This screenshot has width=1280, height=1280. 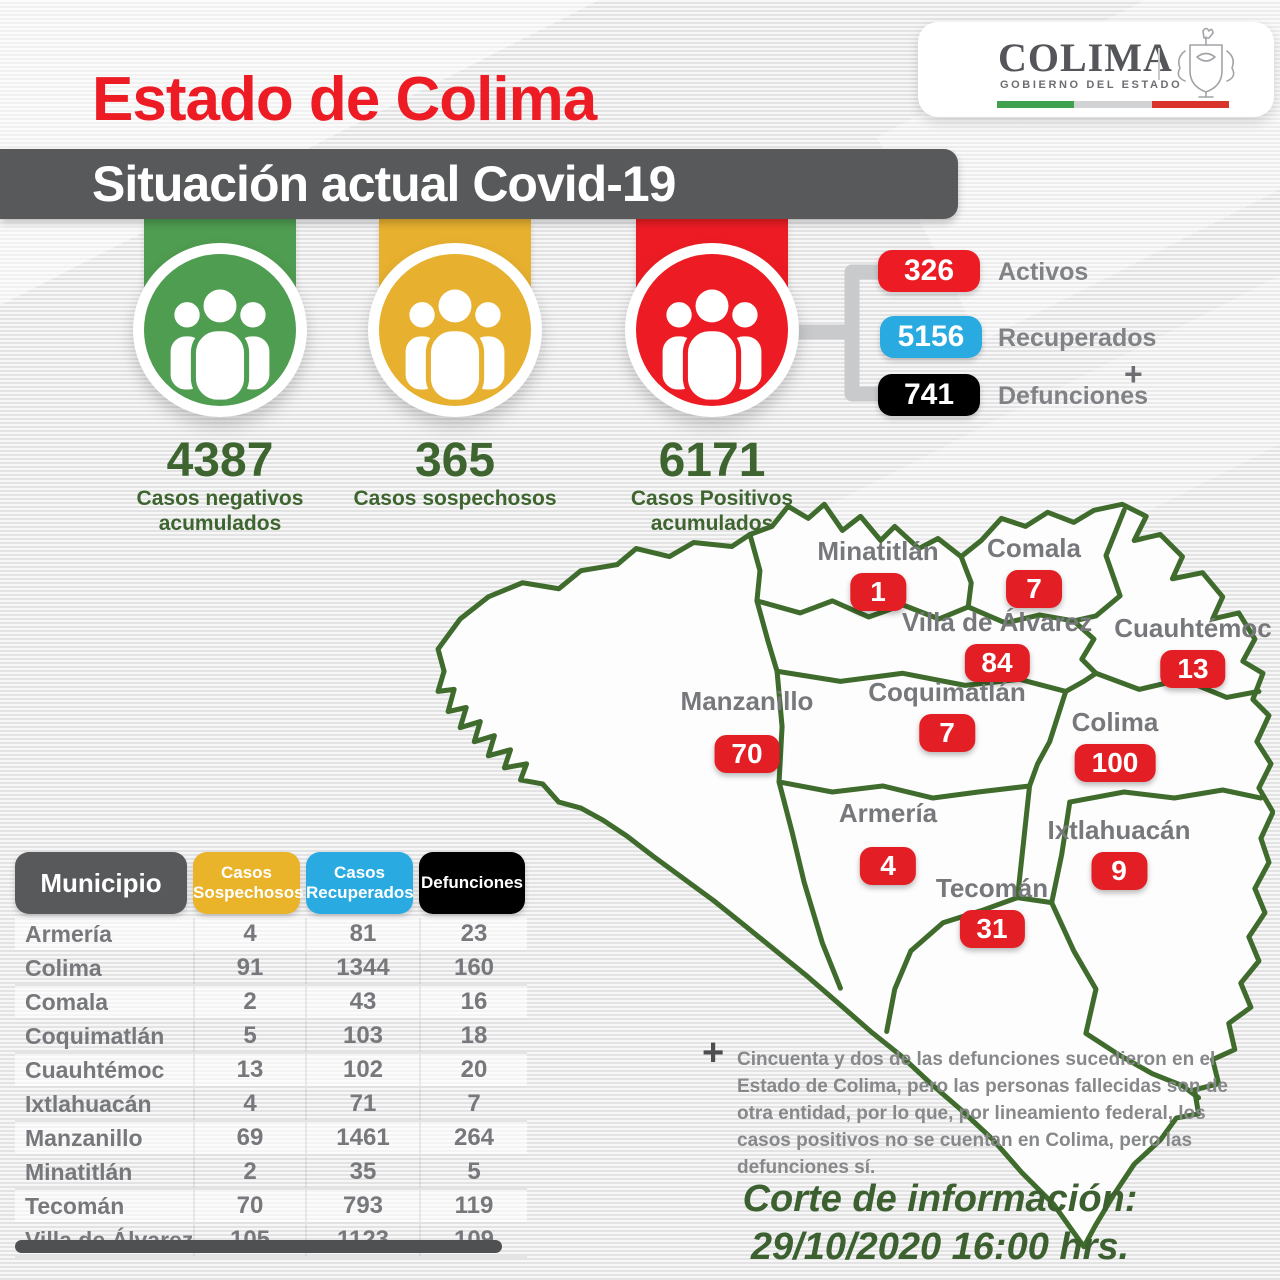 I want to click on municipality-name: Cuauhtémoc, so click(x=1193, y=628).